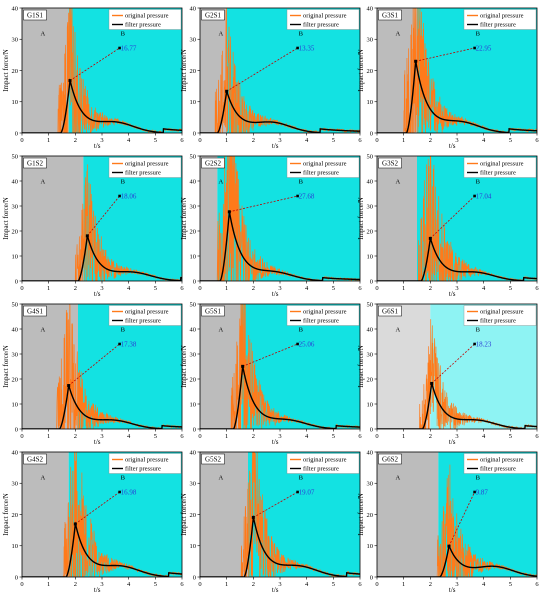 Image resolution: width=550 pixels, height=600 pixels. I want to click on peak-value-label: 18.06, so click(129, 197).